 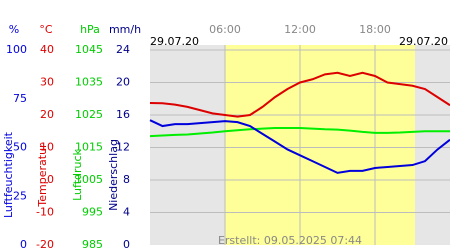 What do you see at coordinates (113, 175) in the screenshot?
I see `axis-label: Niederschlag` at bounding box center [113, 175].